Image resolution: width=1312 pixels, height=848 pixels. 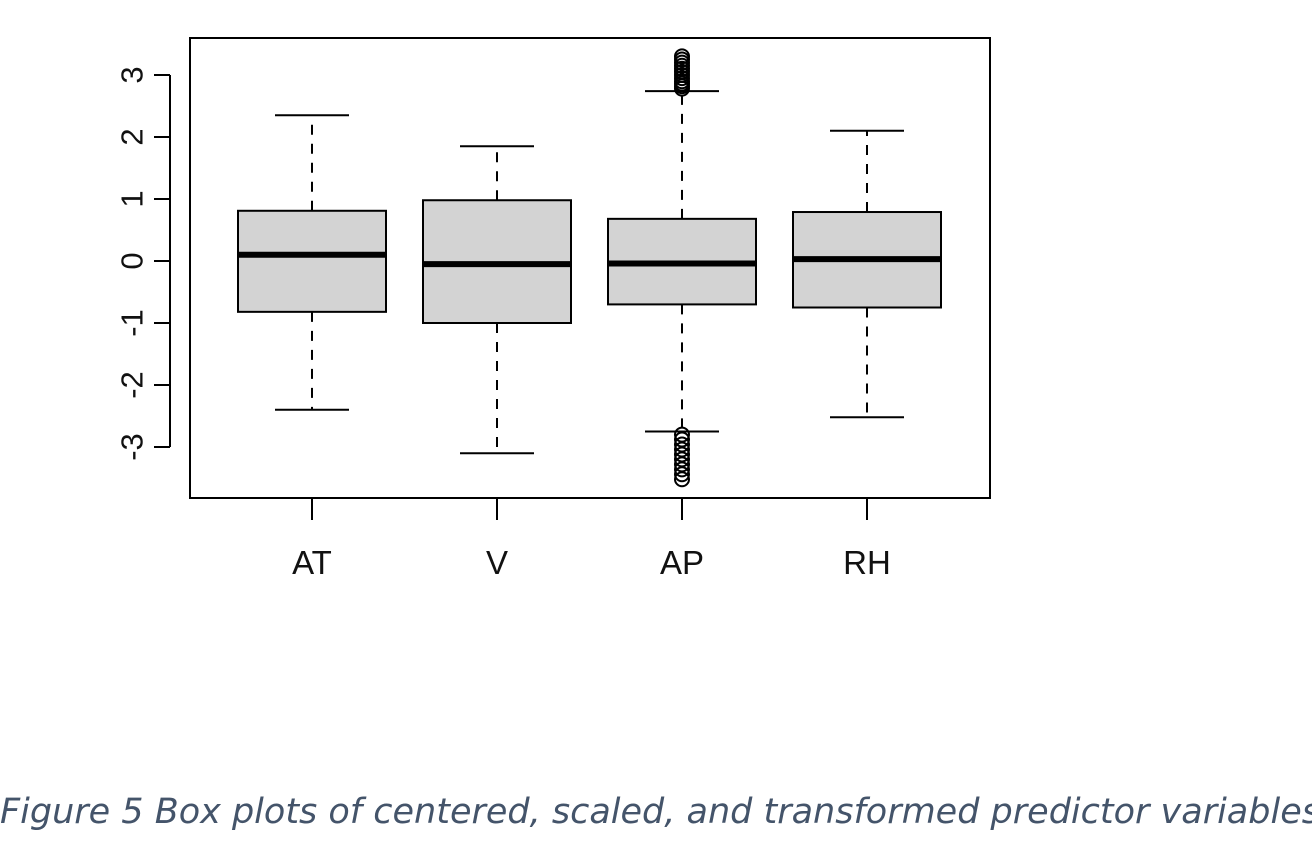 What do you see at coordinates (867, 274) in the screenshot?
I see `box-rh` at bounding box center [867, 274].